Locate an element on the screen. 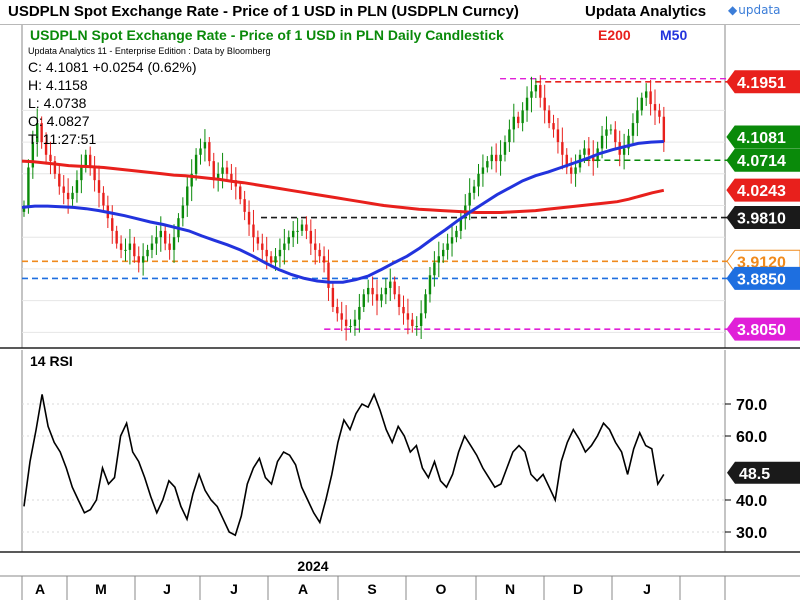  month-label: A is located at coordinates (40, 589).